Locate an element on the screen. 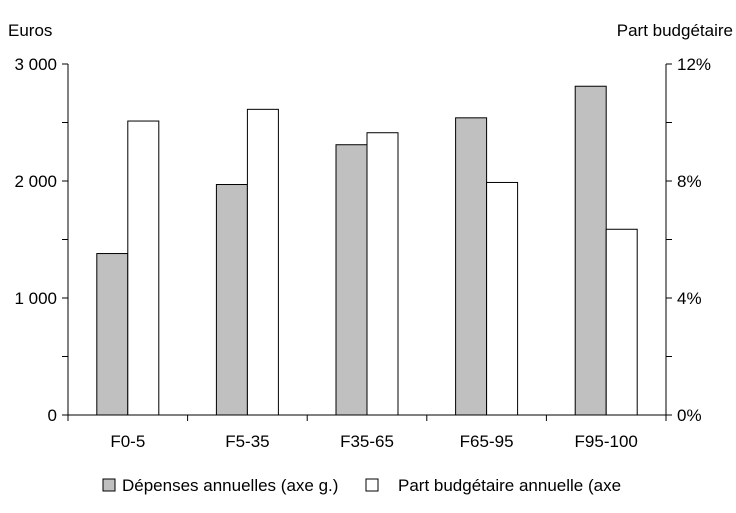 Image resolution: width=736 pixels, height=513 pixels. left-tick-label: 3 000 is located at coordinates (35, 64).